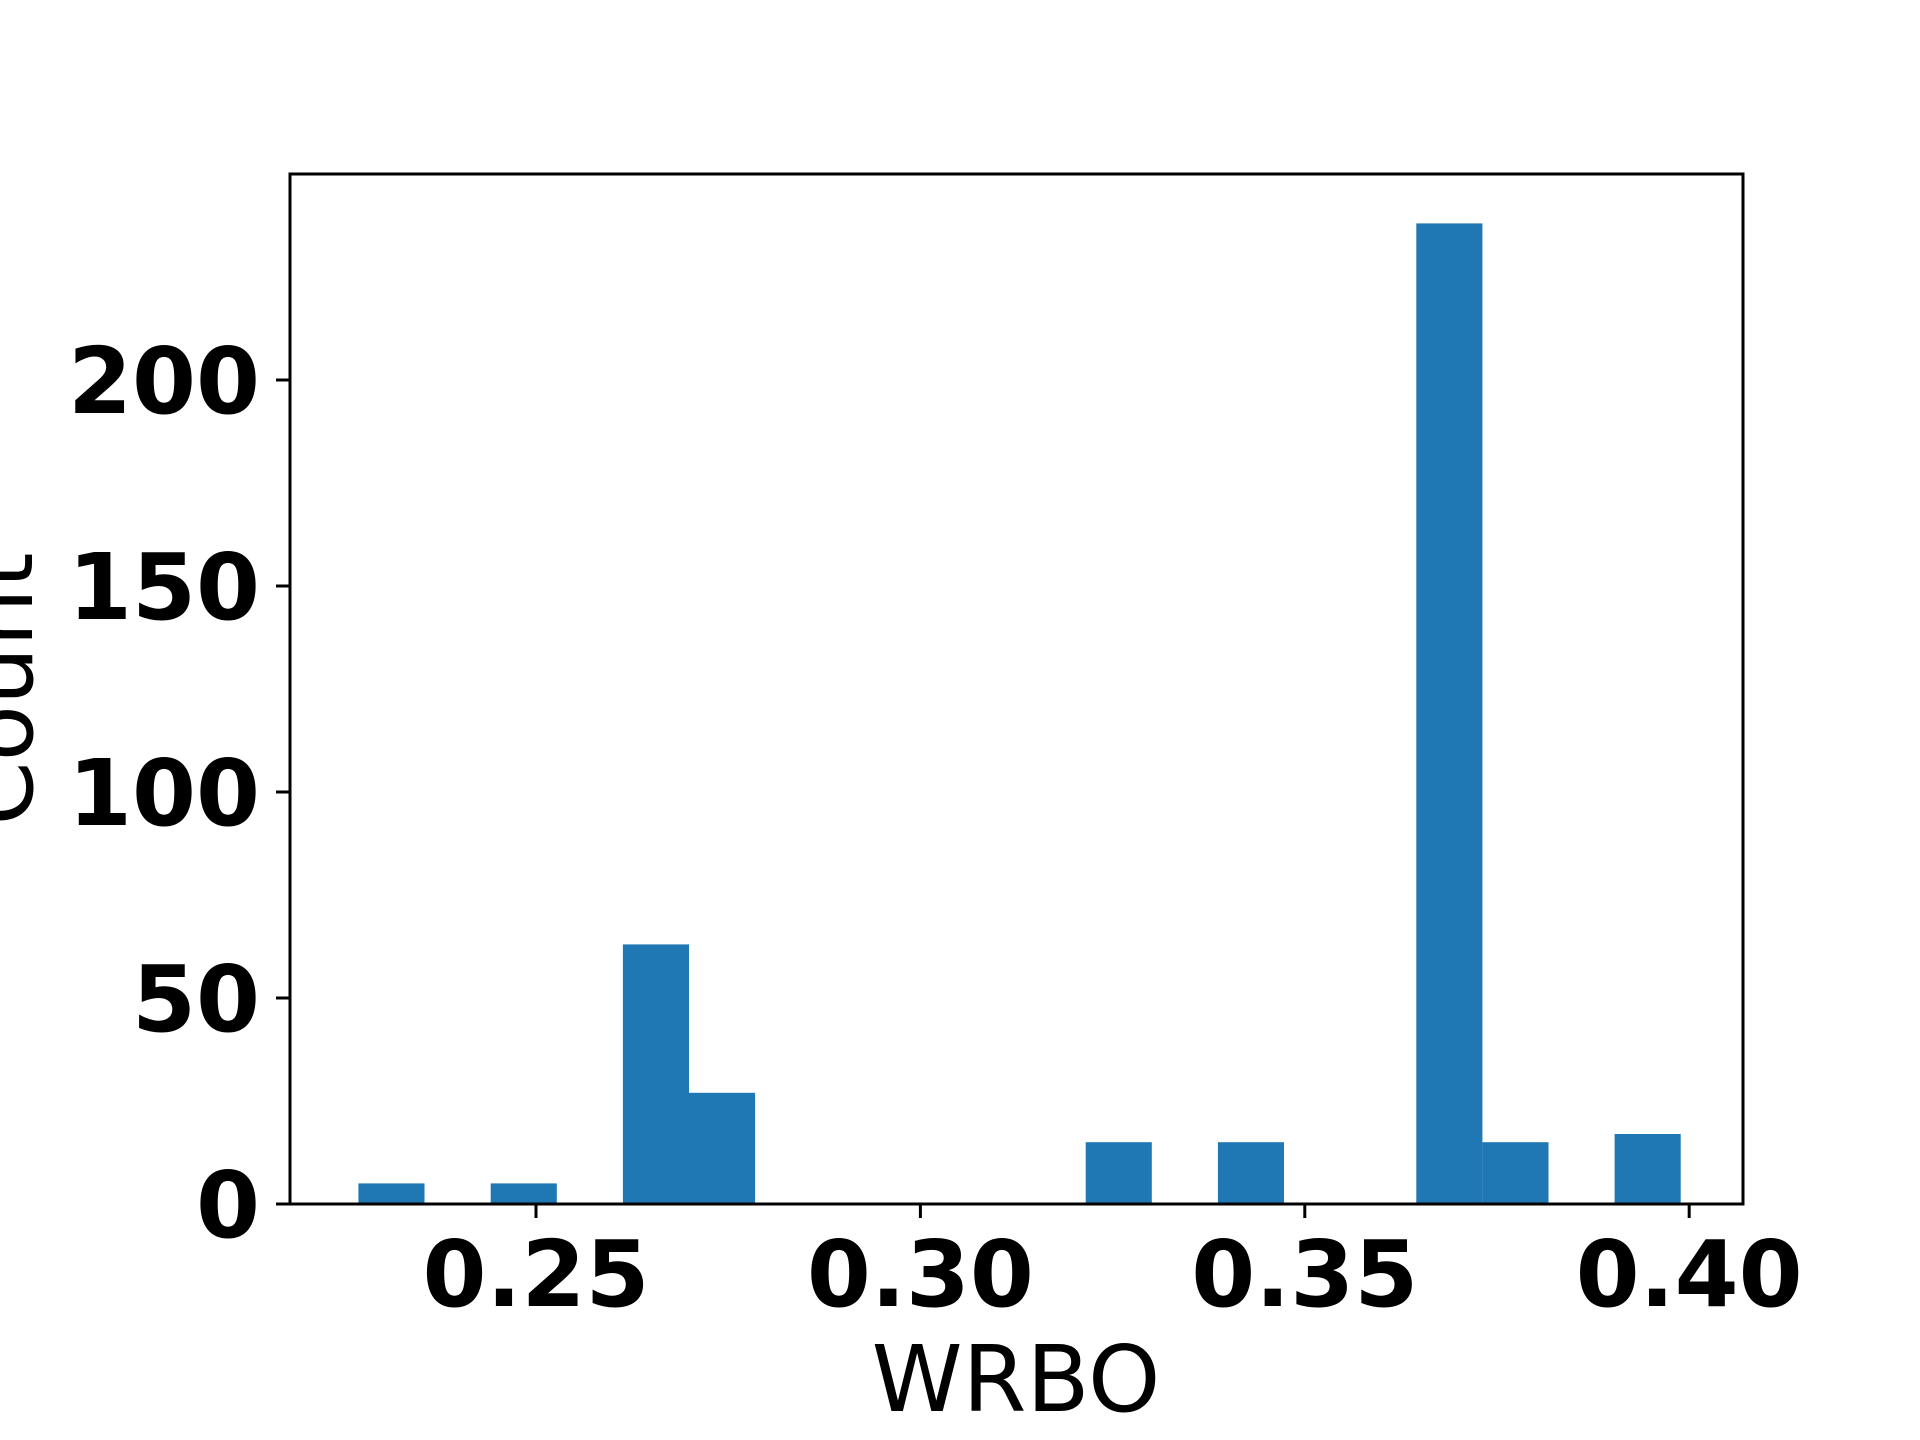 This screenshot has width=1920, height=1440. What do you see at coordinates (920, 1274) in the screenshot?
I see `x-tick-label: 0.30` at bounding box center [920, 1274].